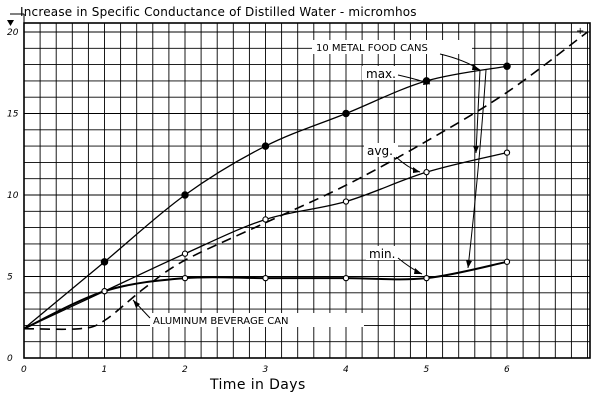 The height and width of the screenshot is (405, 593). What do you see at coordinates (24, 370) in the screenshot?
I see `x-tick-label: 0` at bounding box center [24, 370].